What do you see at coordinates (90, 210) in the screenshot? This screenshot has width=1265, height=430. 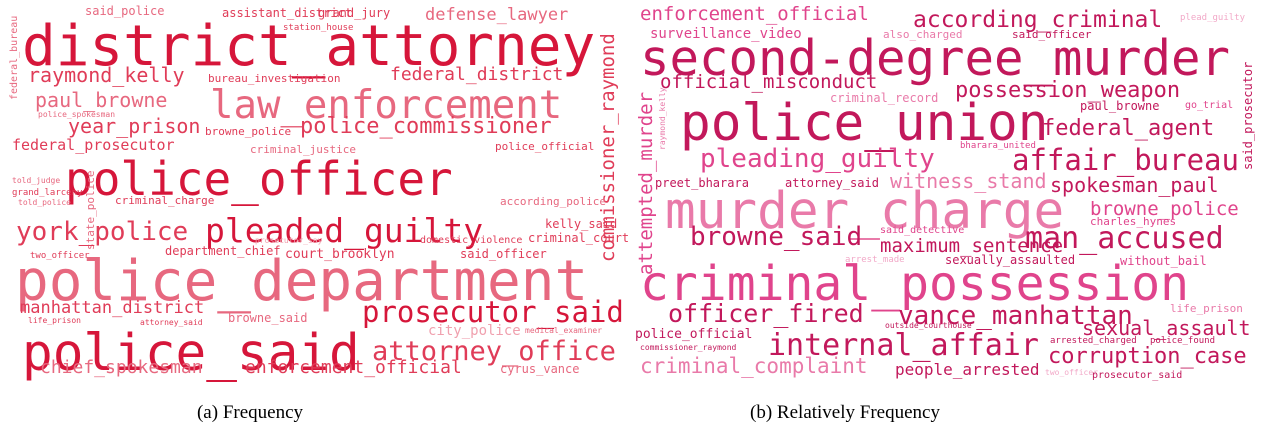 I see `word: state_police` at bounding box center [90, 210].